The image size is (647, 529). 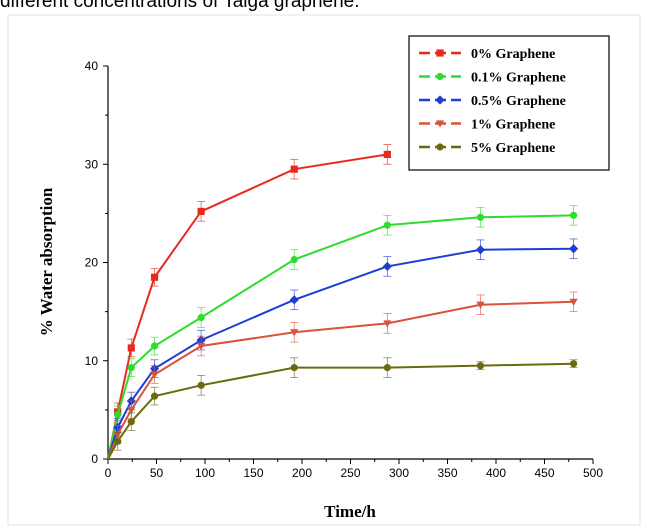 I want to click on series-line, so click(x=340, y=411).